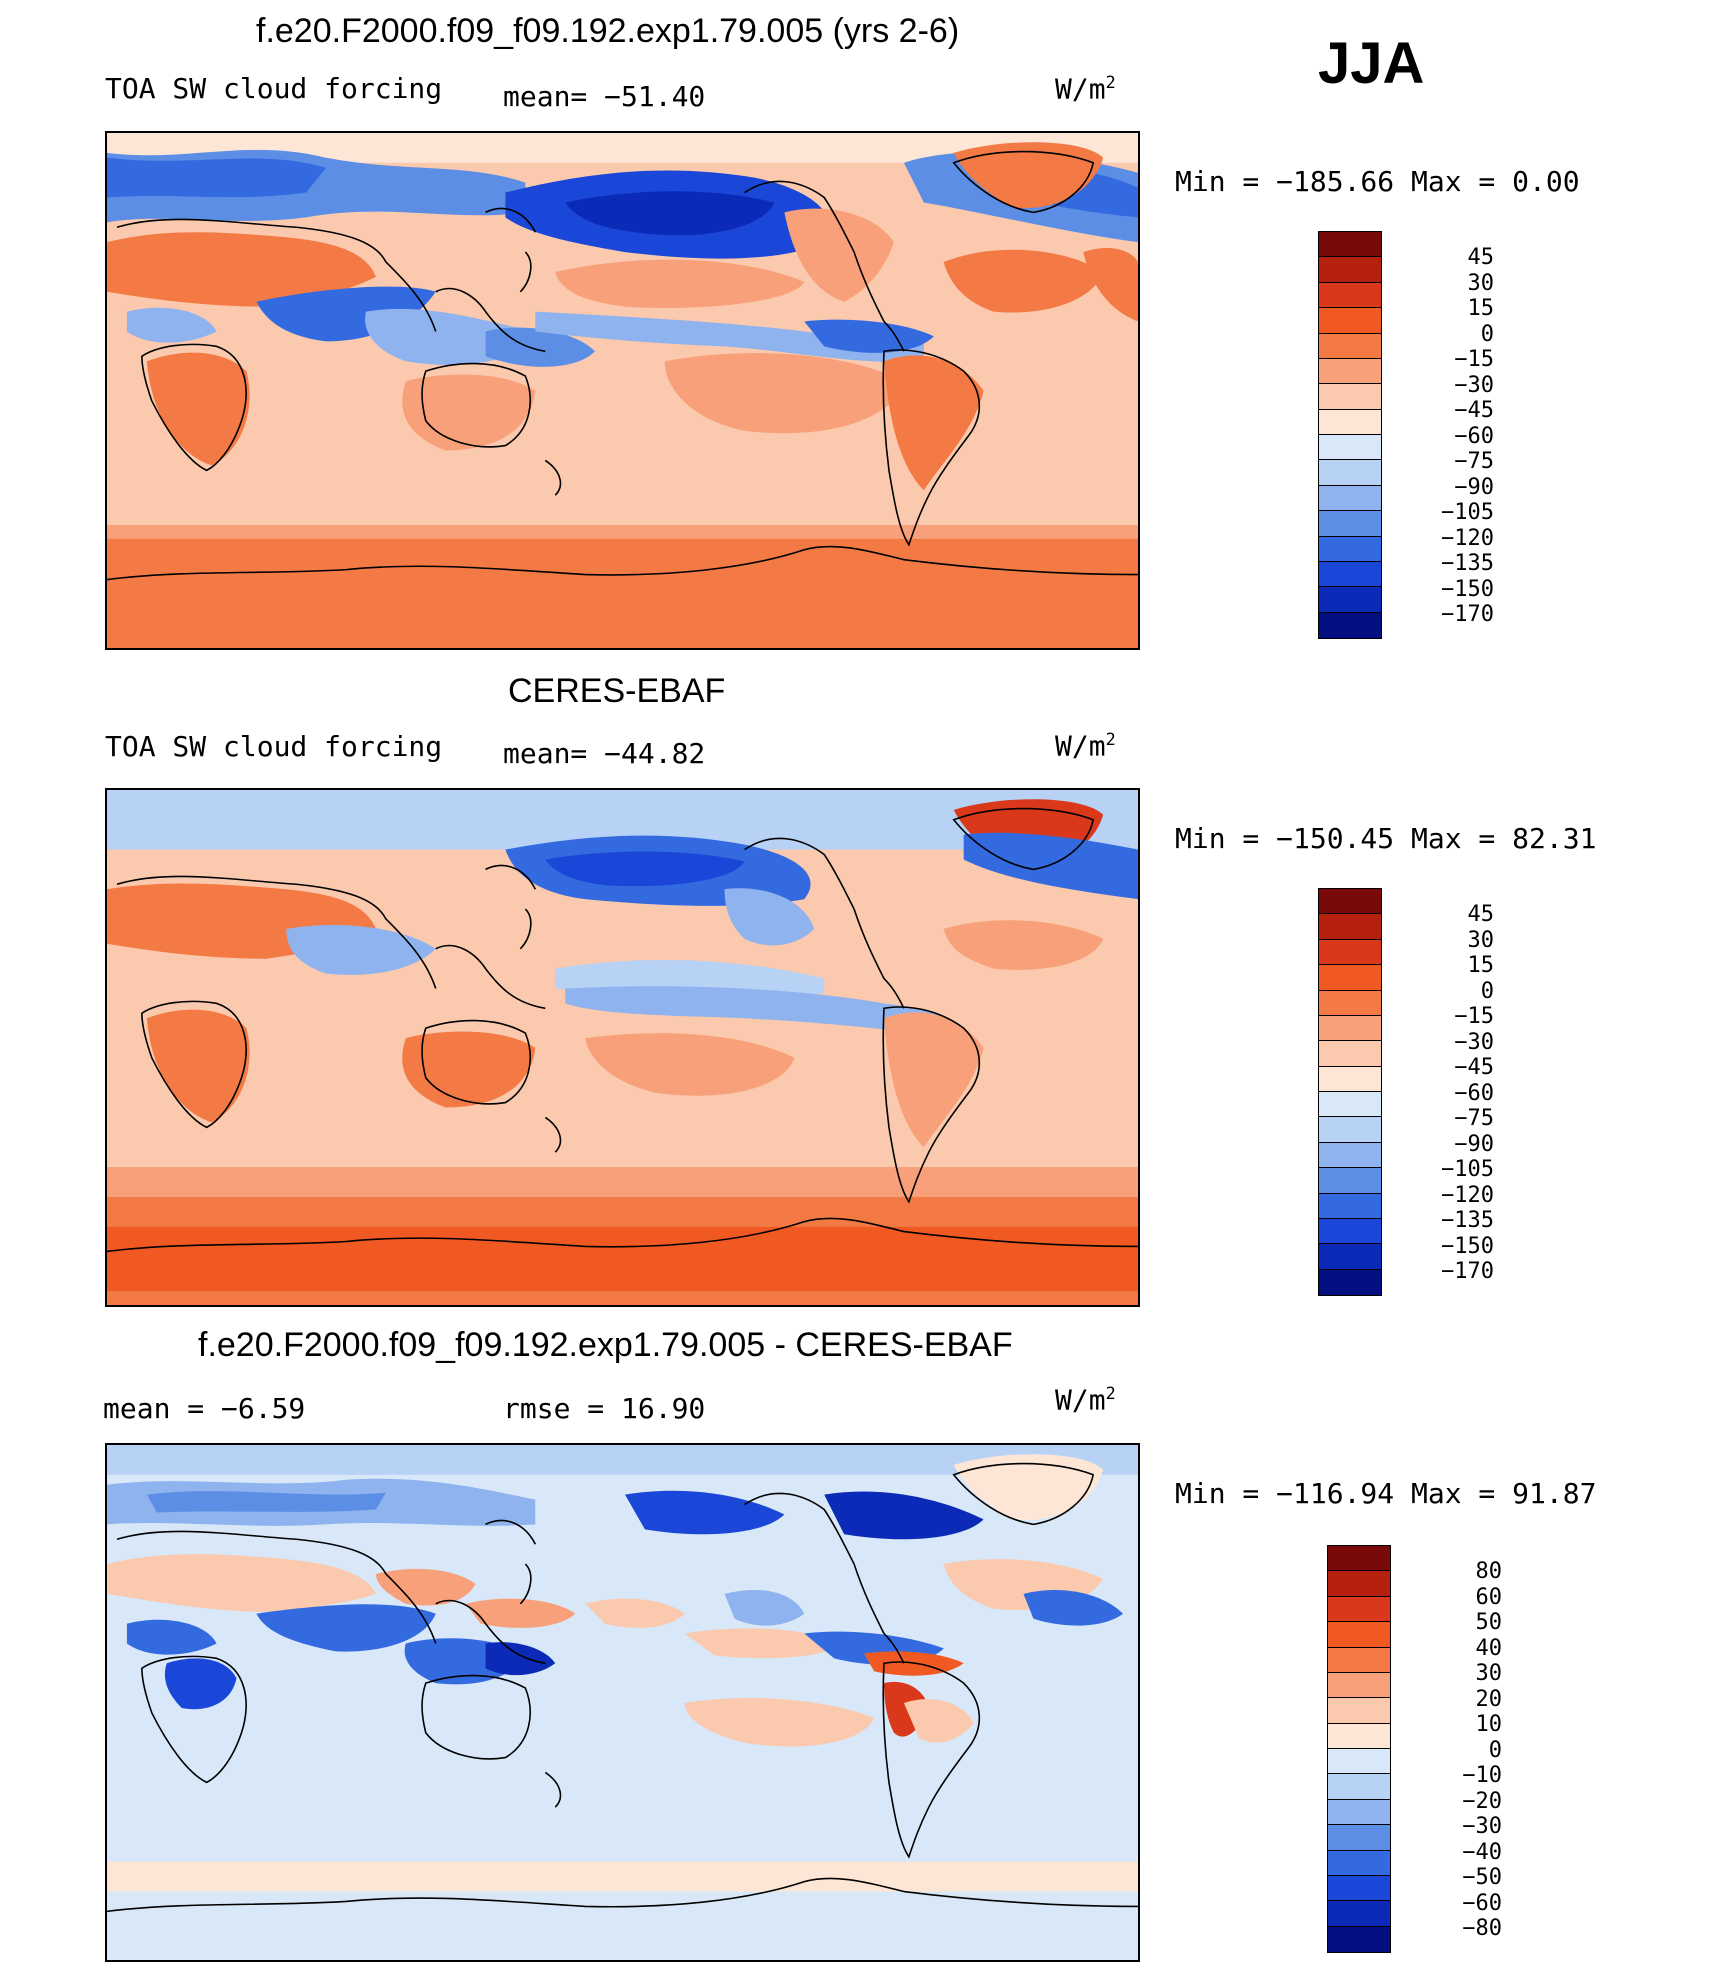  What do you see at coordinates (604, 96) in the screenshot?
I see `panel-1-mean: mean= −51.40` at bounding box center [604, 96].